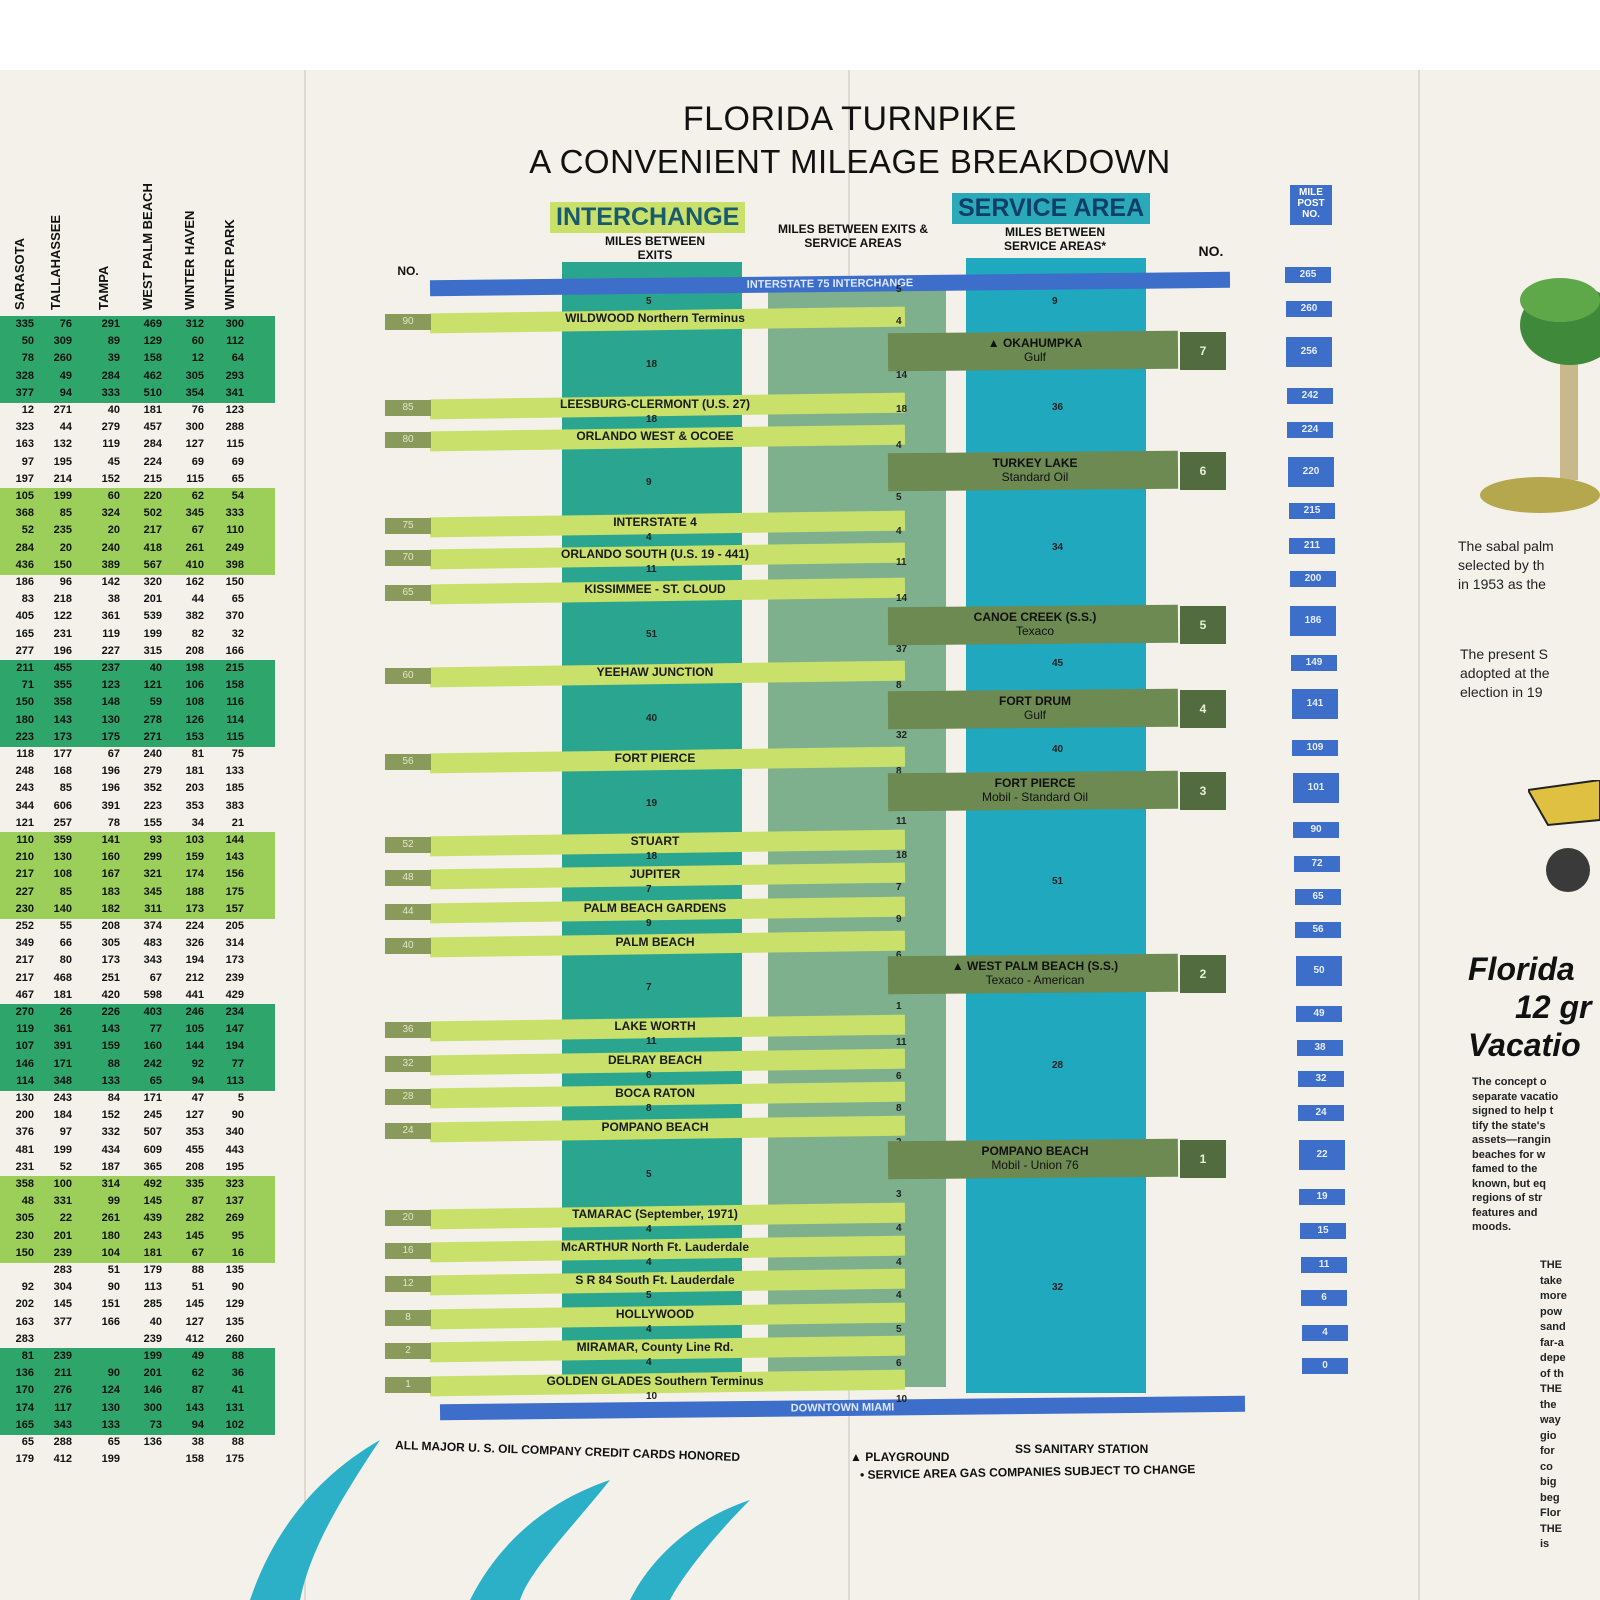 The height and width of the screenshot is (1600, 1600). Describe the element at coordinates (27, 530) in the screenshot. I see `table-cell: 52` at that location.